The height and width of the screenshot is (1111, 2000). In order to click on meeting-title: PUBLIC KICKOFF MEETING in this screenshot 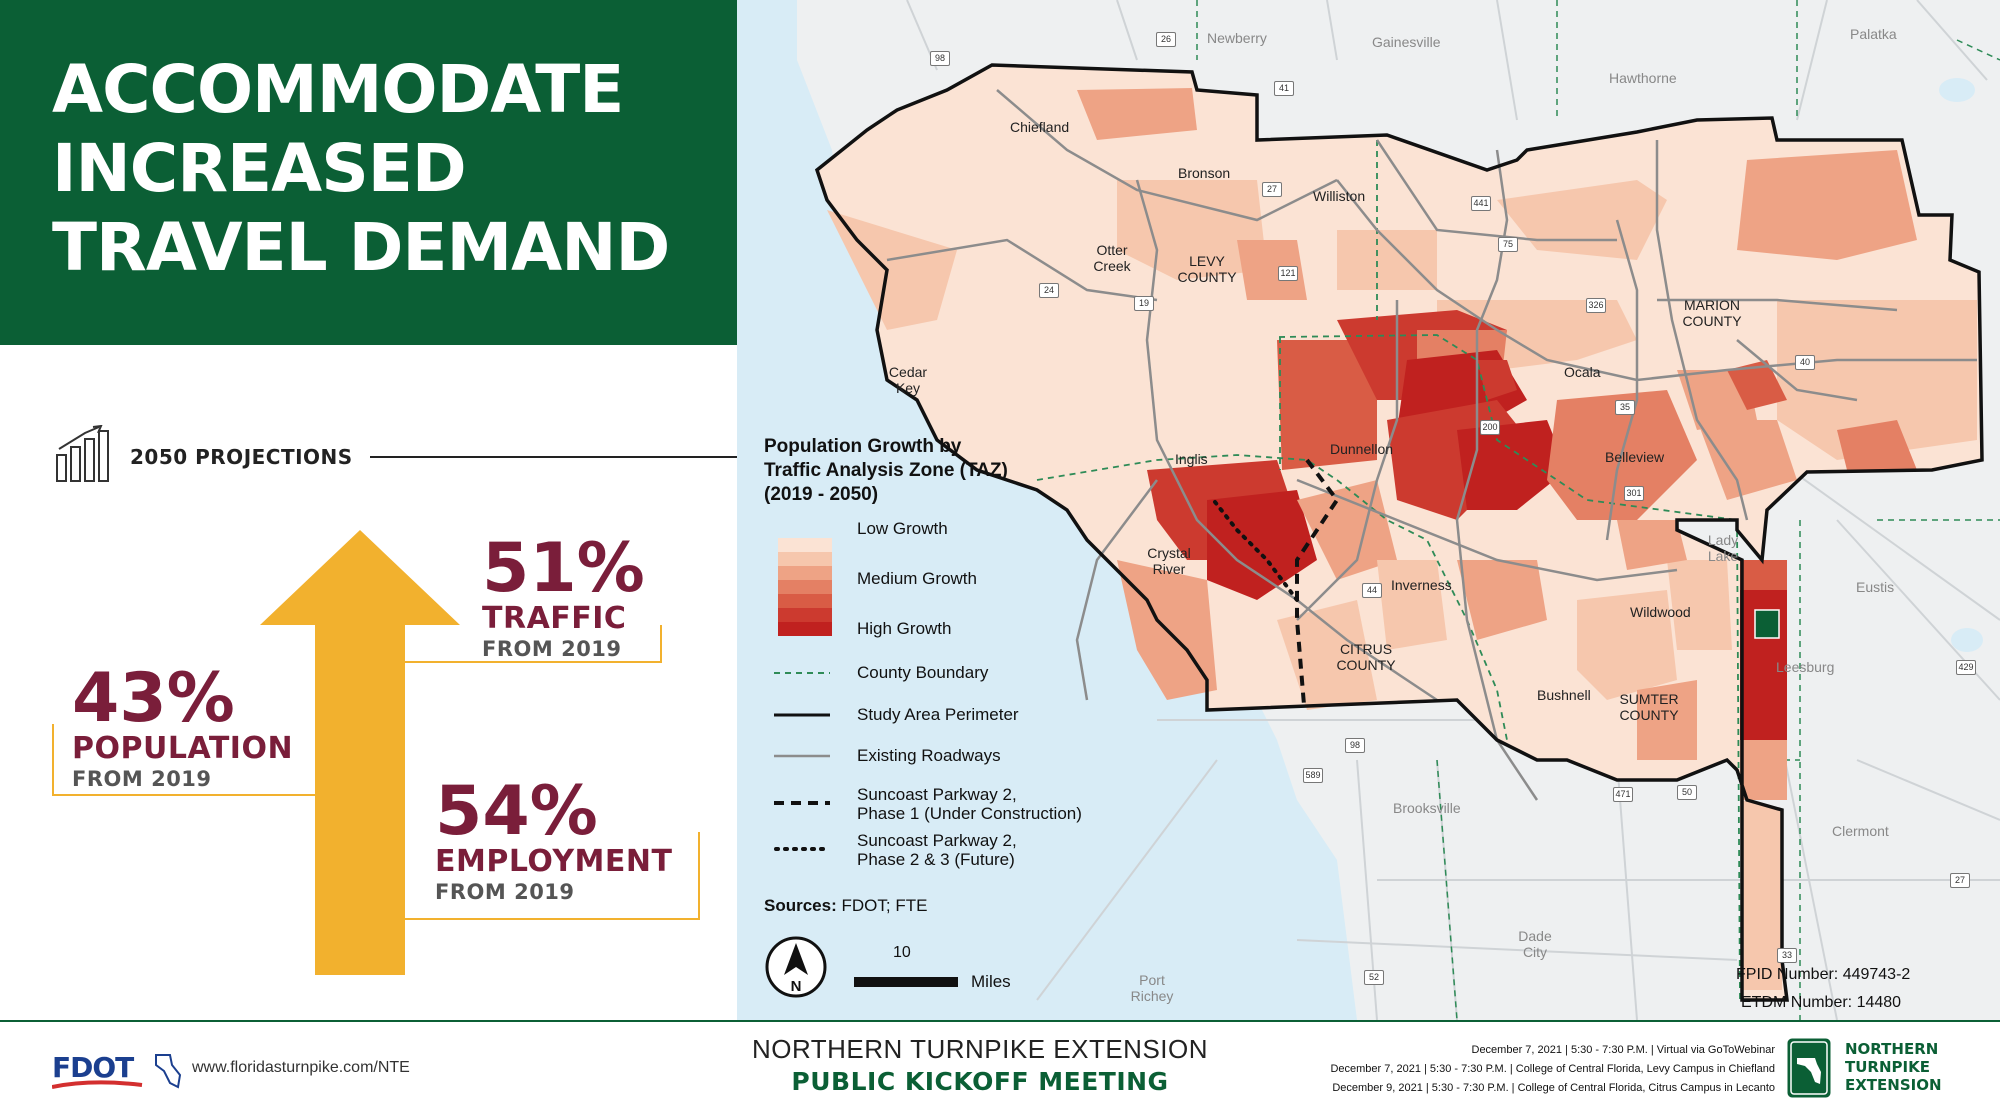, I will do `click(980, 1081)`.